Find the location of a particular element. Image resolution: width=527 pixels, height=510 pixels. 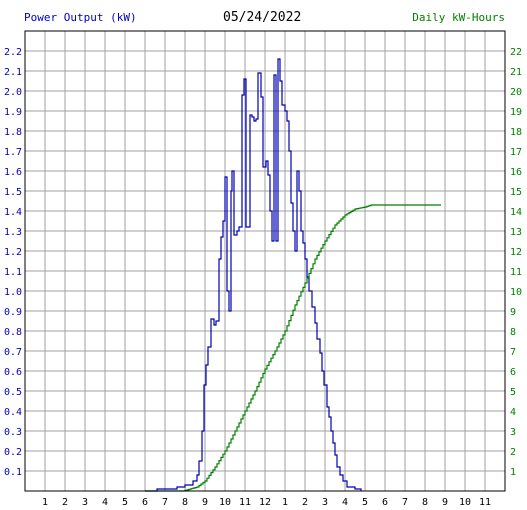

right-axis-title: Daily kW-Hours is located at coordinates (458, 17).